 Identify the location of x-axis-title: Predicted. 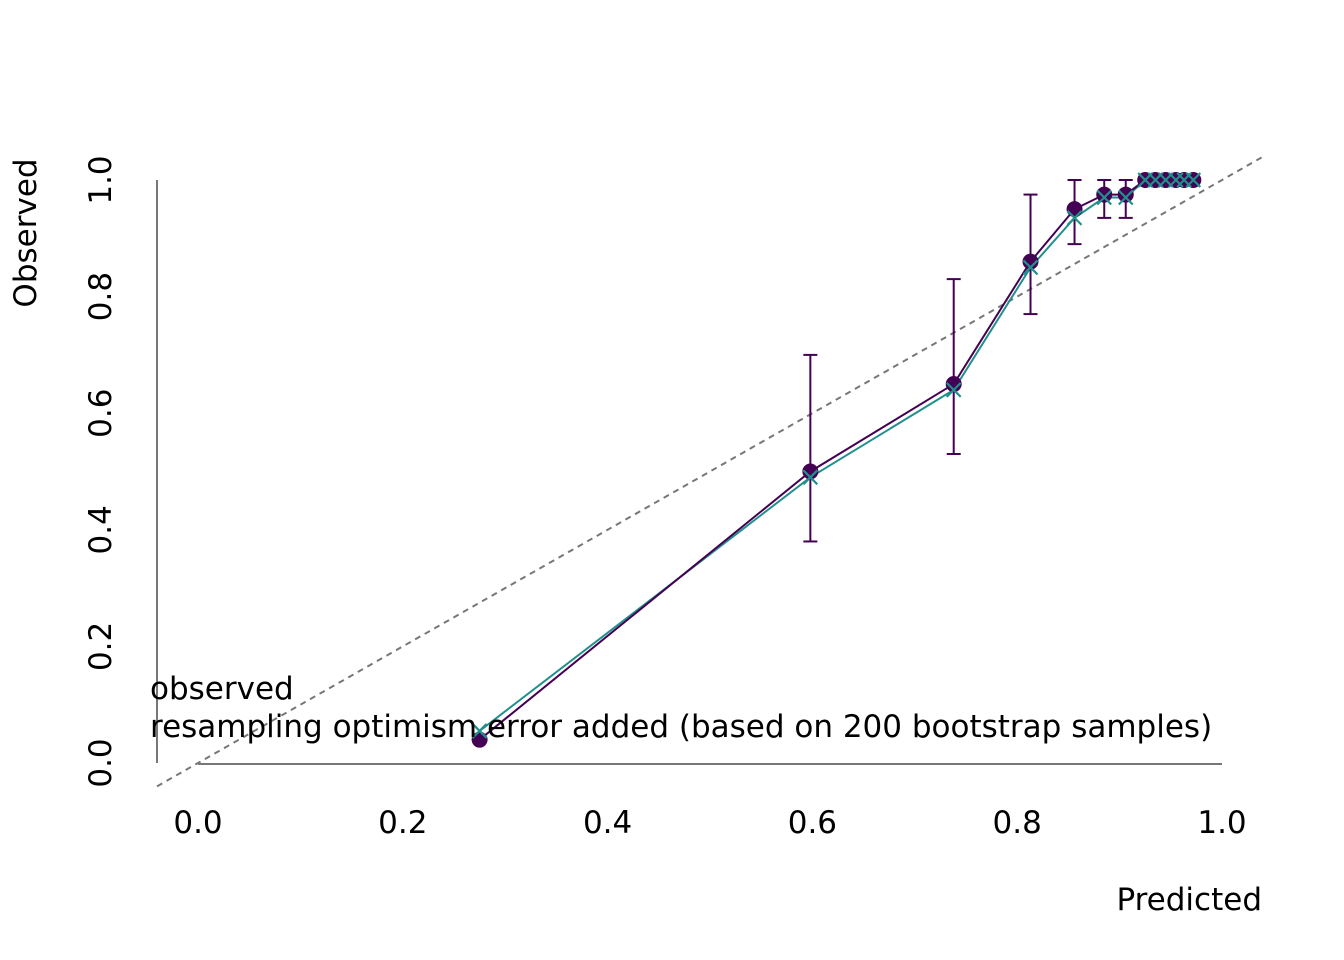
(1189, 900).